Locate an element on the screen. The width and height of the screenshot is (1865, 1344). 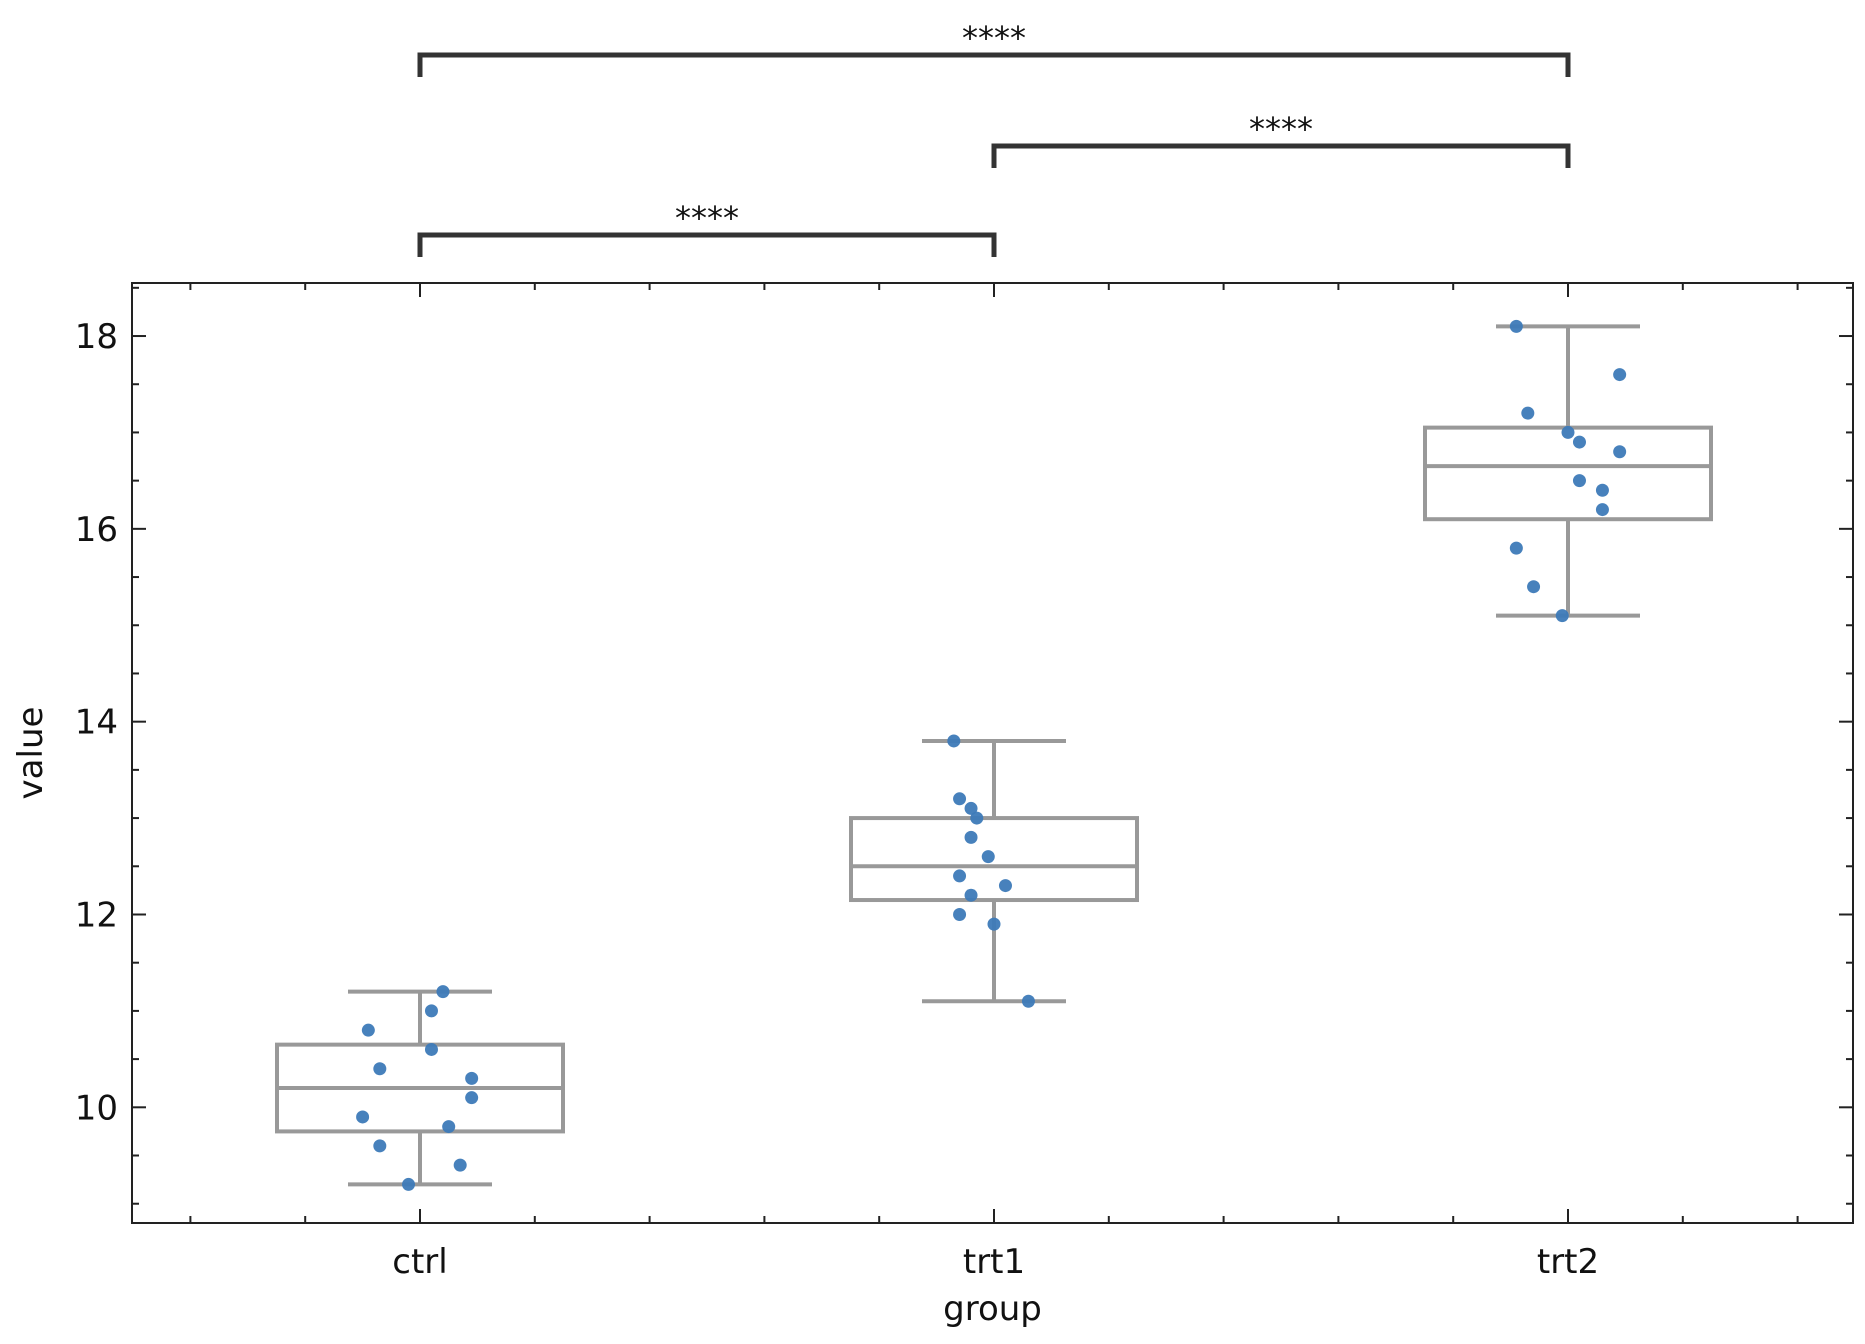
significance-brackets: **** **** **** is located at coordinates (994, 138).